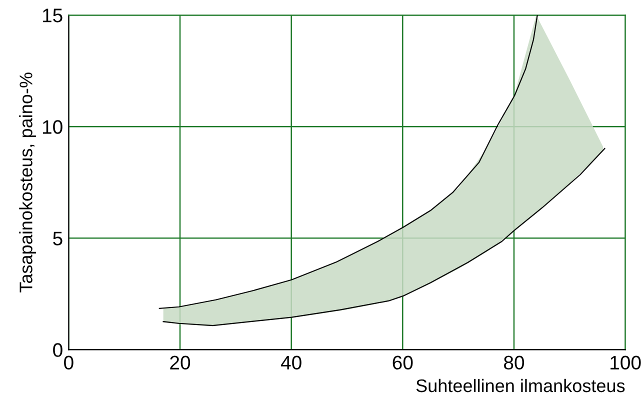  What do you see at coordinates (52, 15) in the screenshot?
I see `y-tick-label: 15` at bounding box center [52, 15].